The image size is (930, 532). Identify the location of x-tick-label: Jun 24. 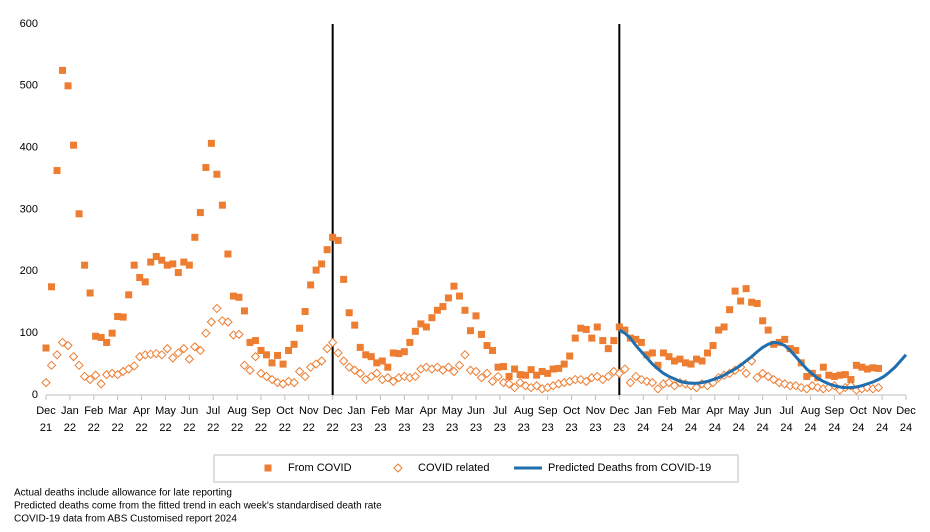
(763, 419).